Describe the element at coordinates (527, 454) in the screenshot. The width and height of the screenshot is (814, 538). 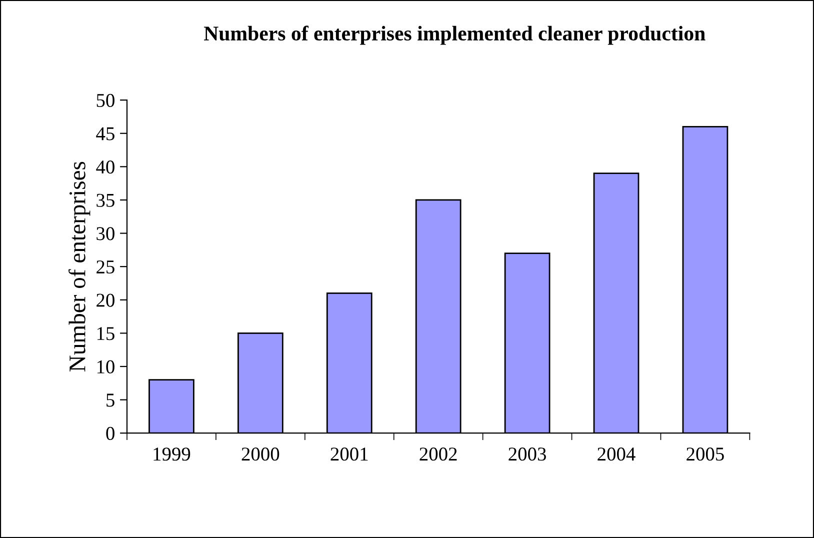
I see `x-tick-label: 2003` at that location.